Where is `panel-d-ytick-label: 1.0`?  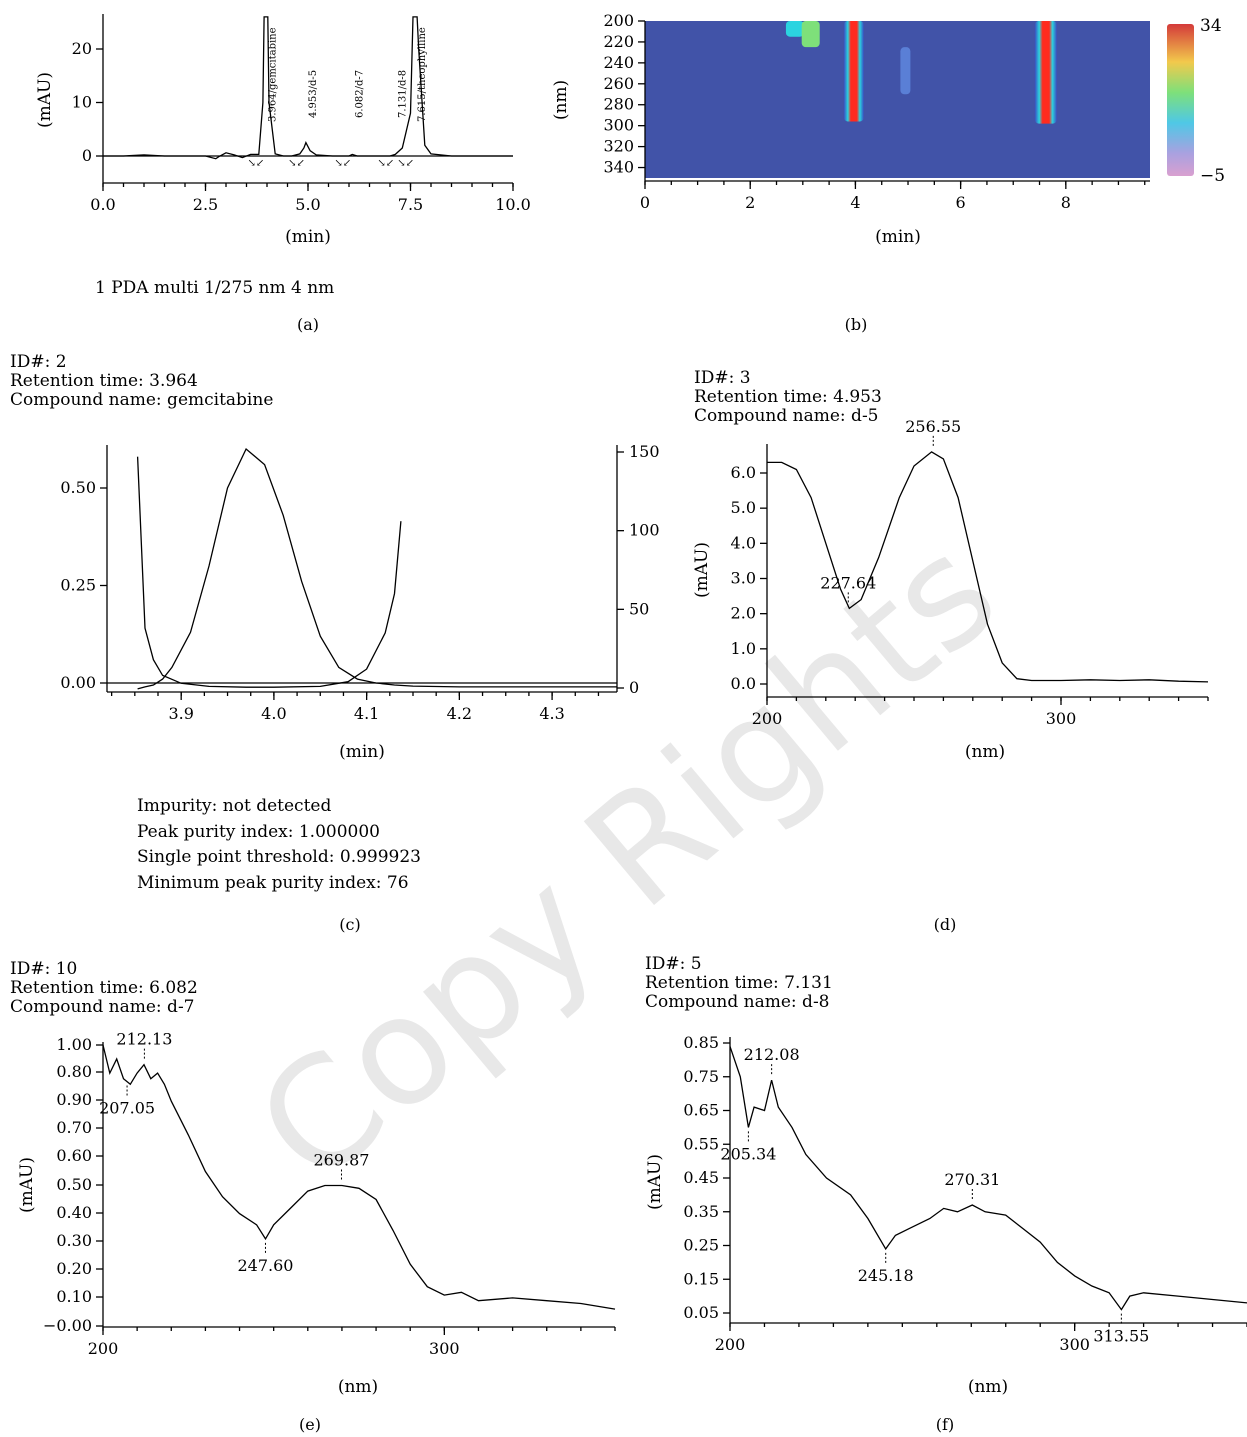
panel-d-ytick-label: 1.0 is located at coordinates (743, 648).